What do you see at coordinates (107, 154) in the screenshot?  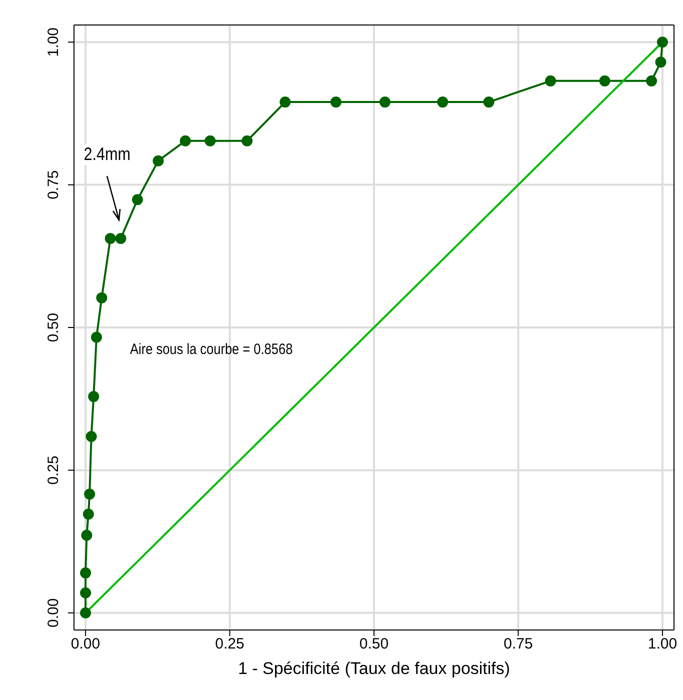 I see `annotation: 2.4mm` at bounding box center [107, 154].